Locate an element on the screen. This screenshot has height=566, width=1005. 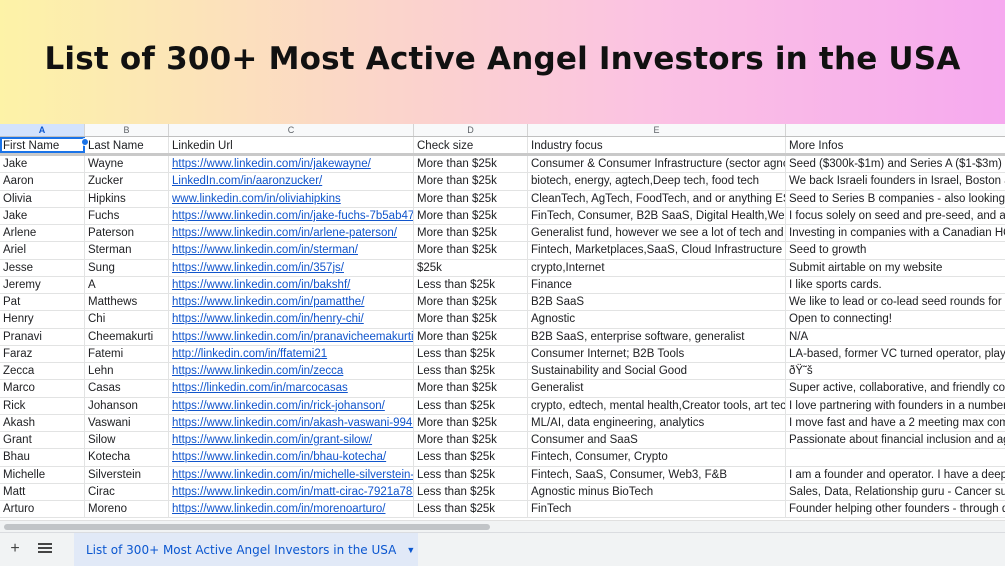
cell-linkedin-url: LinkedIn.com/in/aaronzucker/ is located at coordinates (291, 181).